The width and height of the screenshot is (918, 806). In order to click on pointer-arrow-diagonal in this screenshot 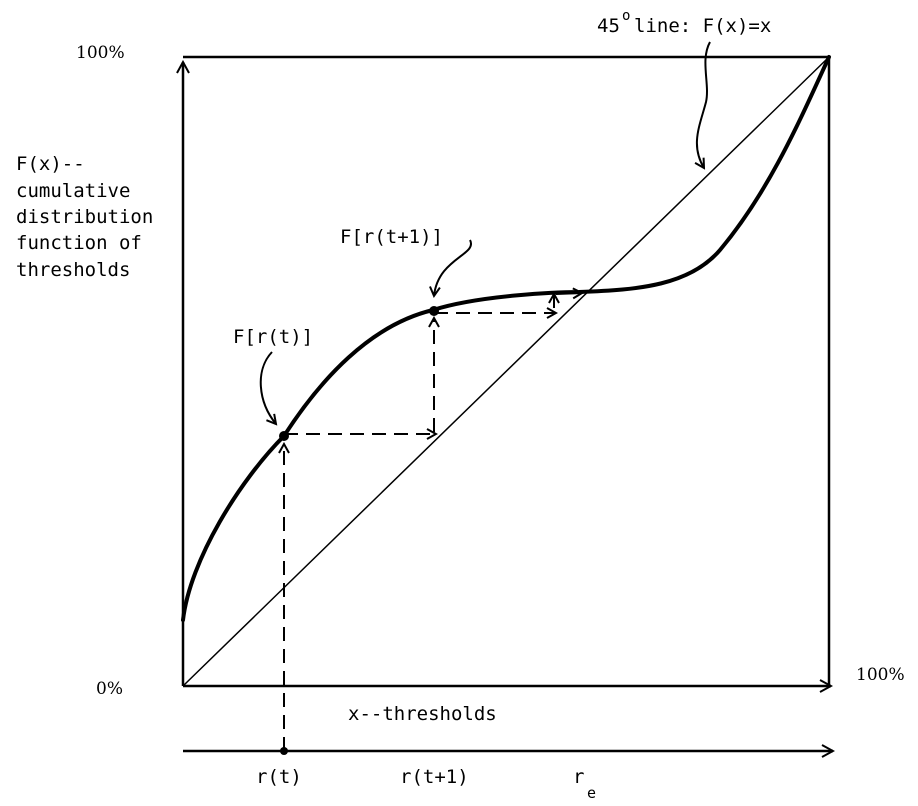, I will do `click(704, 104)`.